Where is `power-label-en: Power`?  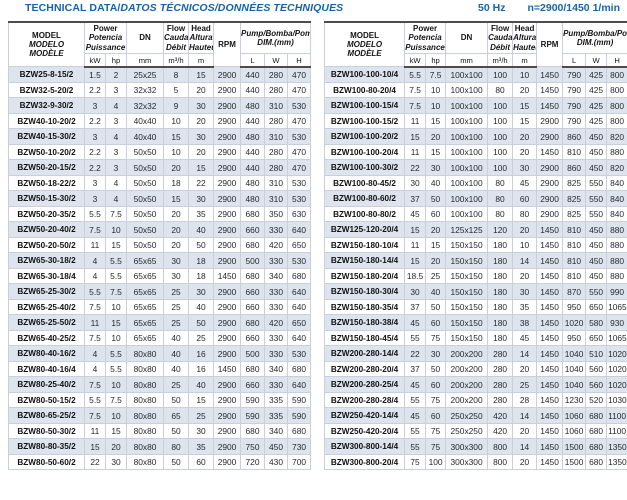
power-label-en: Power is located at coordinates (105, 28).